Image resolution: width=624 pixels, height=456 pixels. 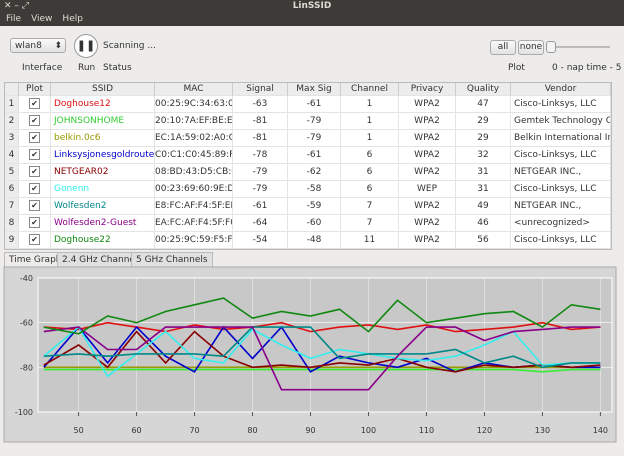 What do you see at coordinates (12, 189) in the screenshot?
I see `index-cell: 6` at bounding box center [12, 189].